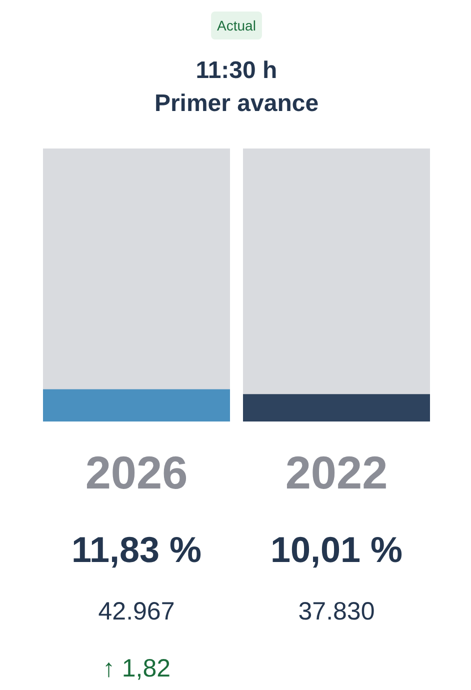 The height and width of the screenshot is (690, 471). What do you see at coordinates (136, 549) in the screenshot?
I see `data-label: 11,83 %` at bounding box center [136, 549].